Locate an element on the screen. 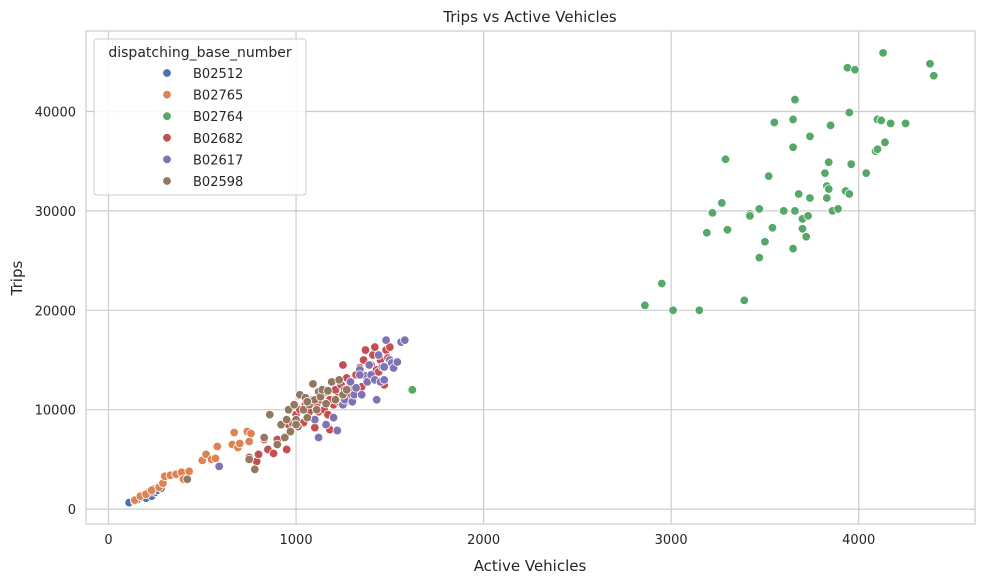 Image resolution: width=984 pixels, height=584 pixels. legend-frame is located at coordinates (200, 117).